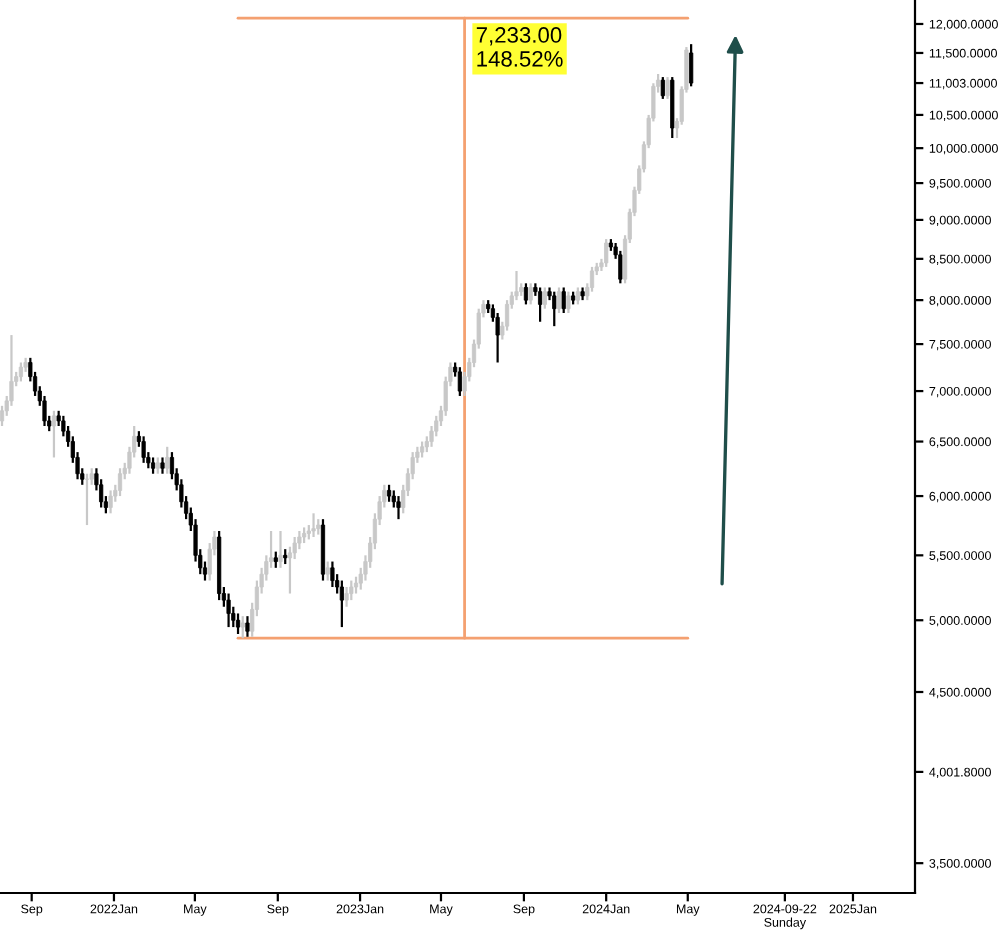 This screenshot has height=950, width=1000. Describe the element at coordinates (519, 47) in the screenshot. I see `annotation: 7,233.00 148.52%` at that location.